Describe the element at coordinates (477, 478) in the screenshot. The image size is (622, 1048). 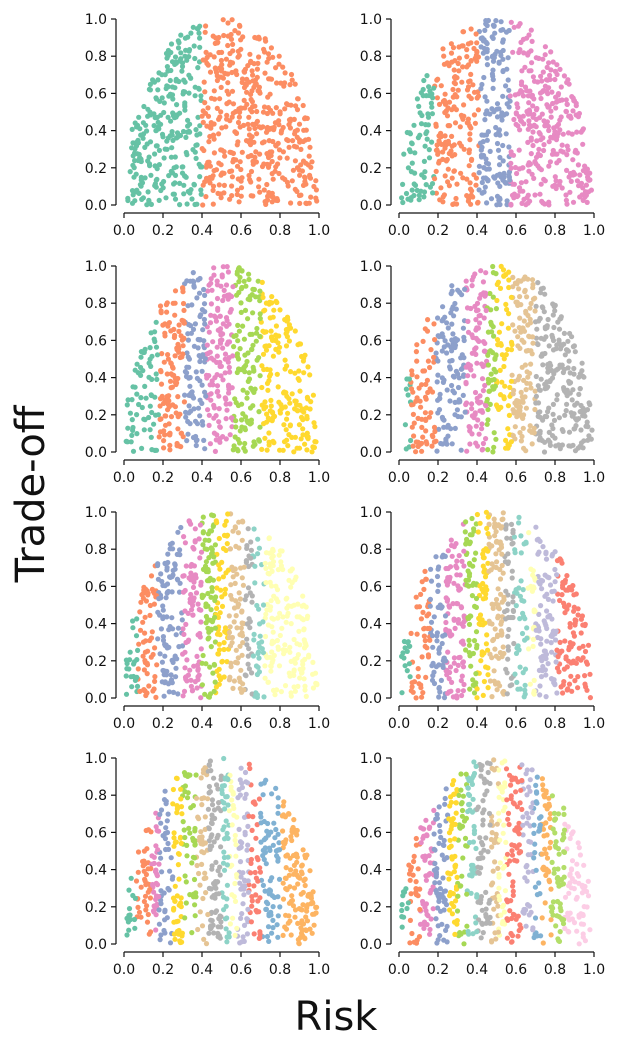
I see `x-tick-label: 0.4` at that location.